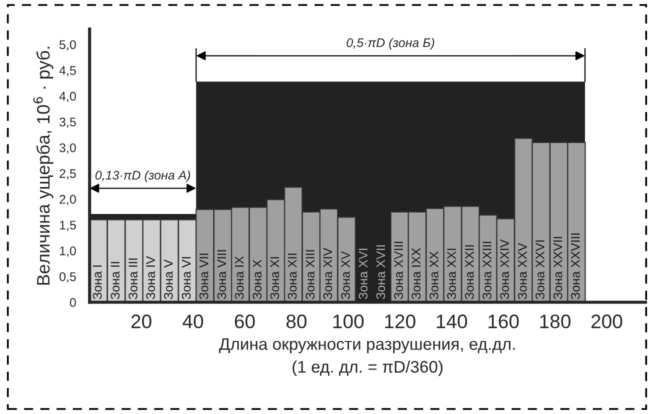 The height and width of the screenshot is (414, 654). I want to click on y-tick-label: 1,5, so click(68, 226).